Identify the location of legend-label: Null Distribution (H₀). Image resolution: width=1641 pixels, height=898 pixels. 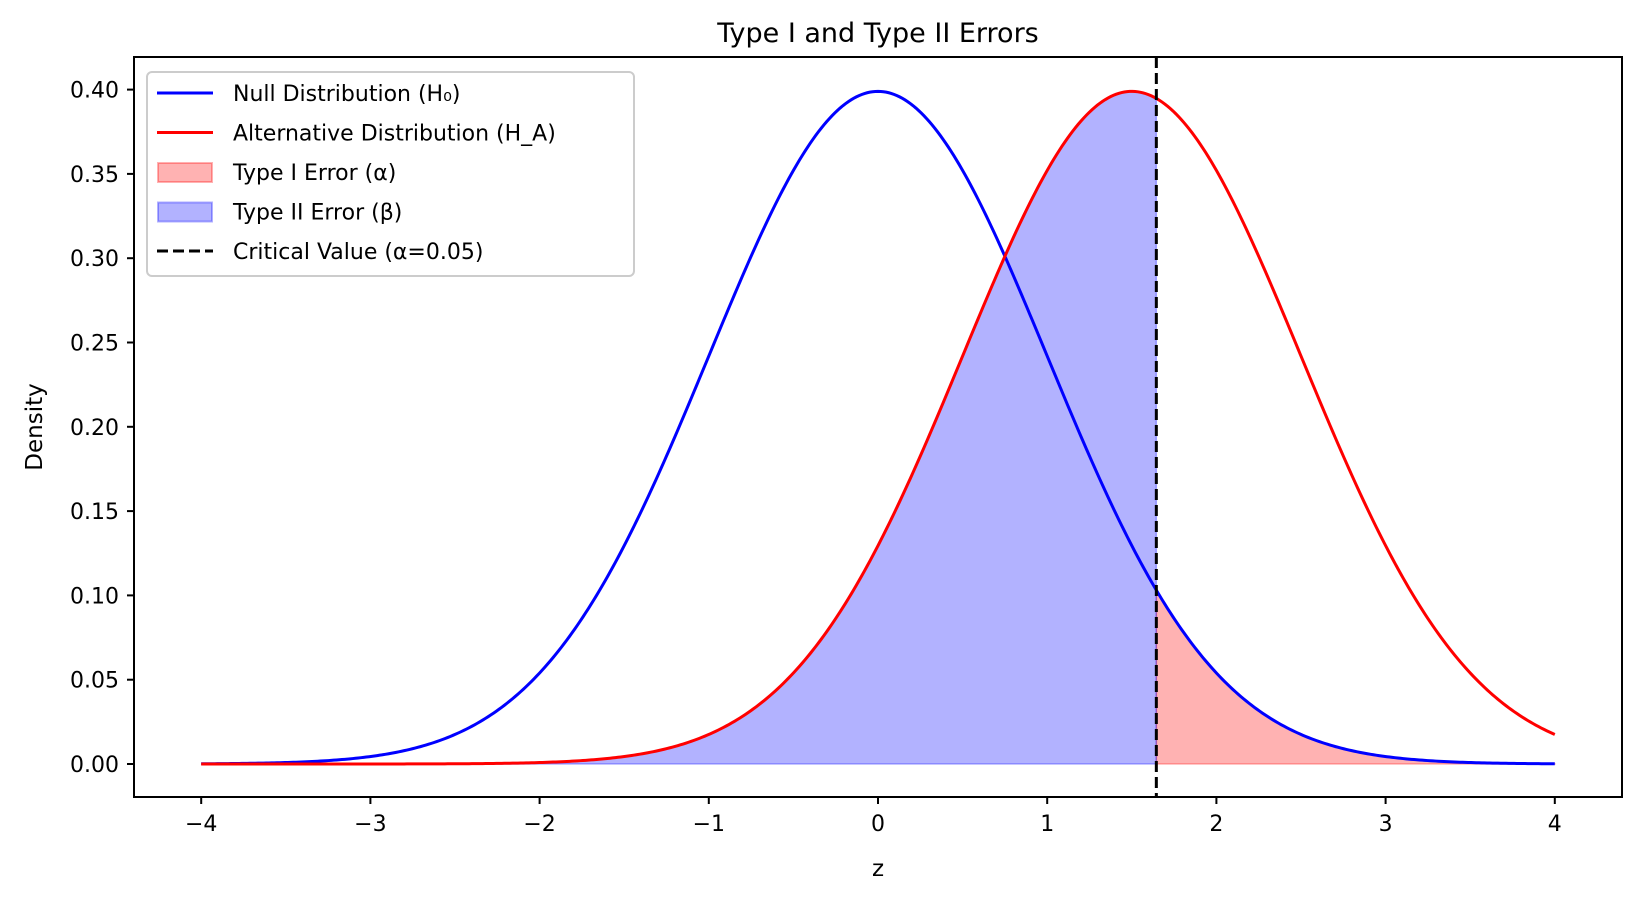
(347, 94).